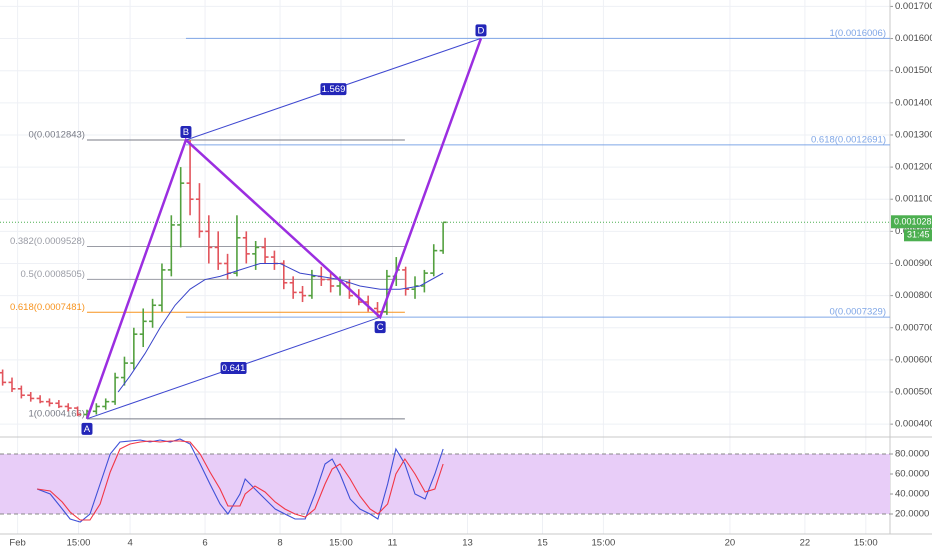 This screenshot has height=550, width=932. What do you see at coordinates (912, 474) in the screenshot?
I see `y-tick-label: 60.0000` at bounding box center [912, 474].